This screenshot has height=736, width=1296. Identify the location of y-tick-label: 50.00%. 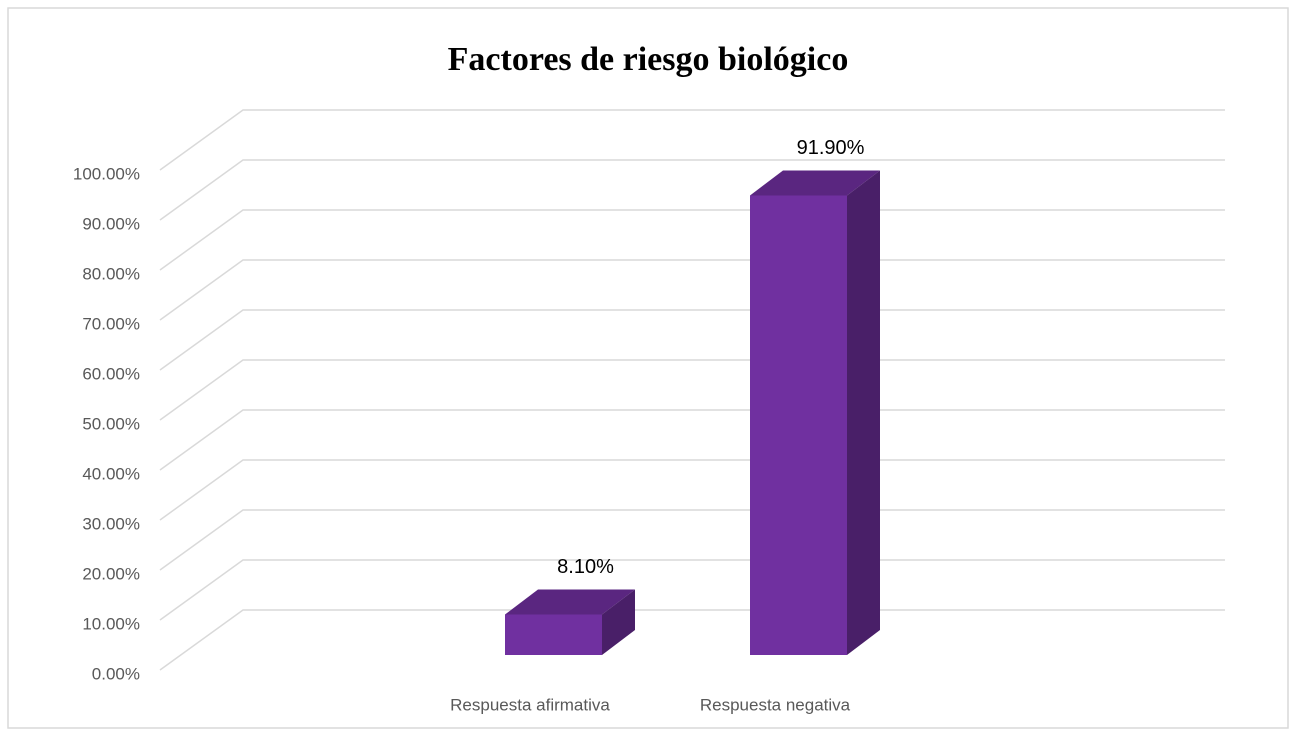
(111, 423).